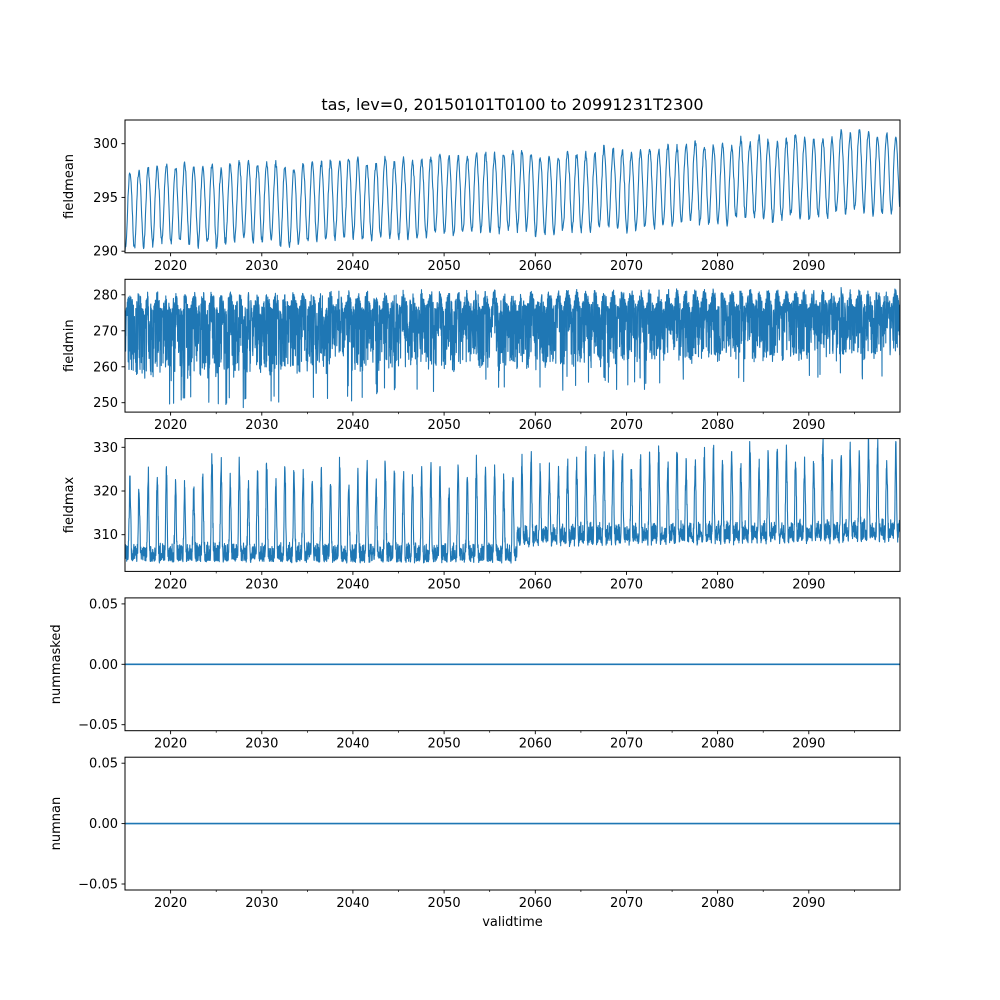 The width and height of the screenshot is (1000, 1000). What do you see at coordinates (105, 448) in the screenshot?
I see `y-tick-label: 330` at bounding box center [105, 448].